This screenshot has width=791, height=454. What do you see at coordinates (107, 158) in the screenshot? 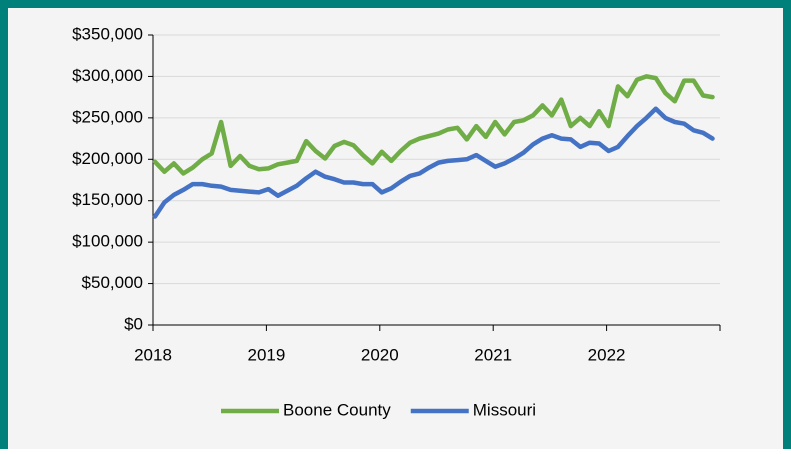
I see `y-tick-label: $200,000` at bounding box center [107, 158].